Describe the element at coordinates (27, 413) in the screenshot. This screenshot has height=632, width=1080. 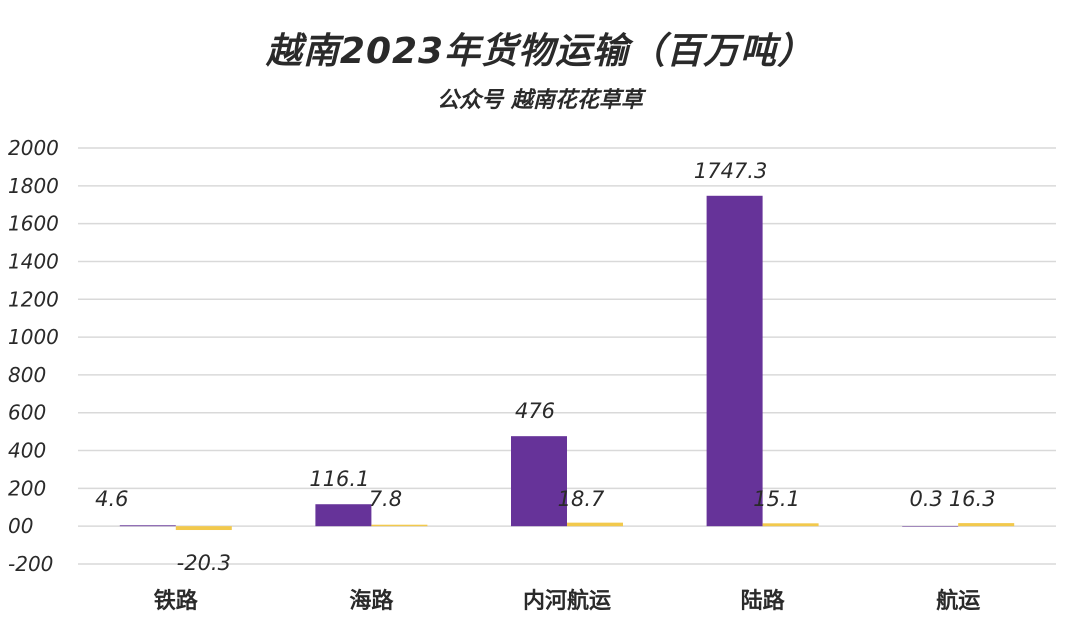
I see `y-tick-label: 600` at that location.